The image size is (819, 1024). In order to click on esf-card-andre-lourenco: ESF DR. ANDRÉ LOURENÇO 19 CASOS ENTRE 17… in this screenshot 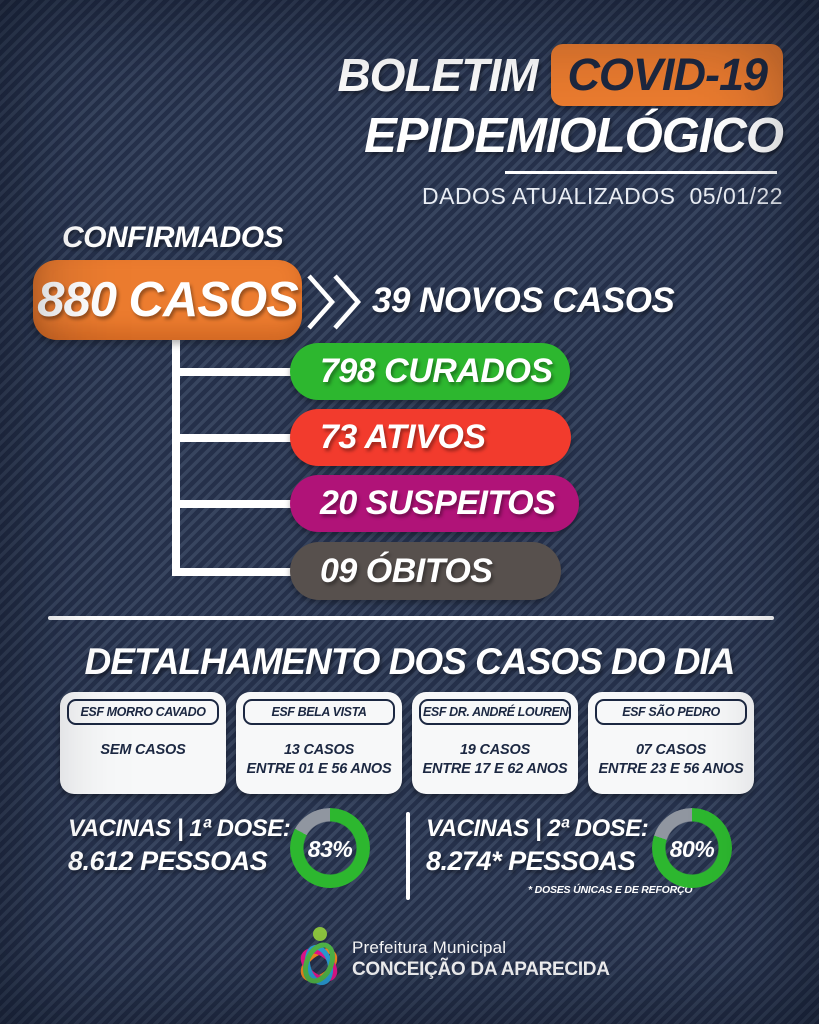, I will do `click(495, 743)`.